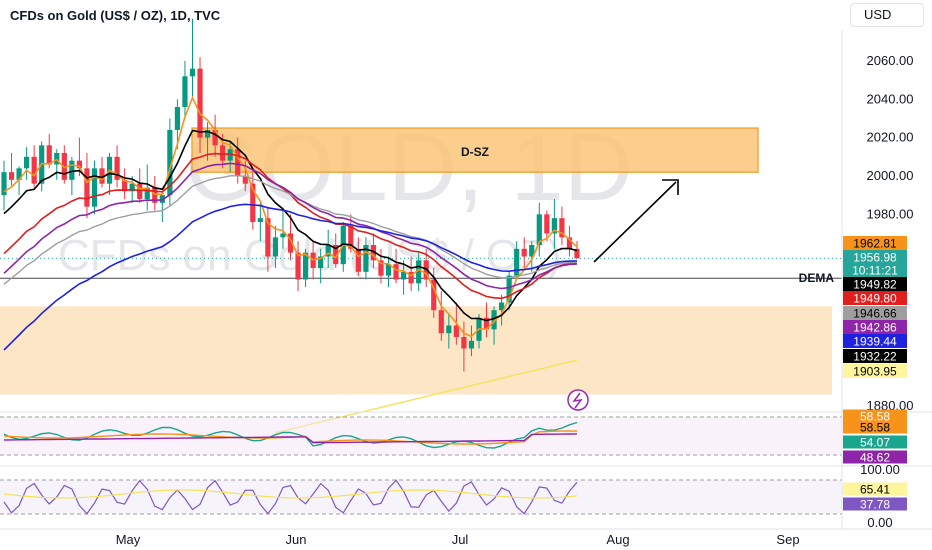 The image size is (932, 550). I want to click on stoch-tag-label: 37.78, so click(875, 505).